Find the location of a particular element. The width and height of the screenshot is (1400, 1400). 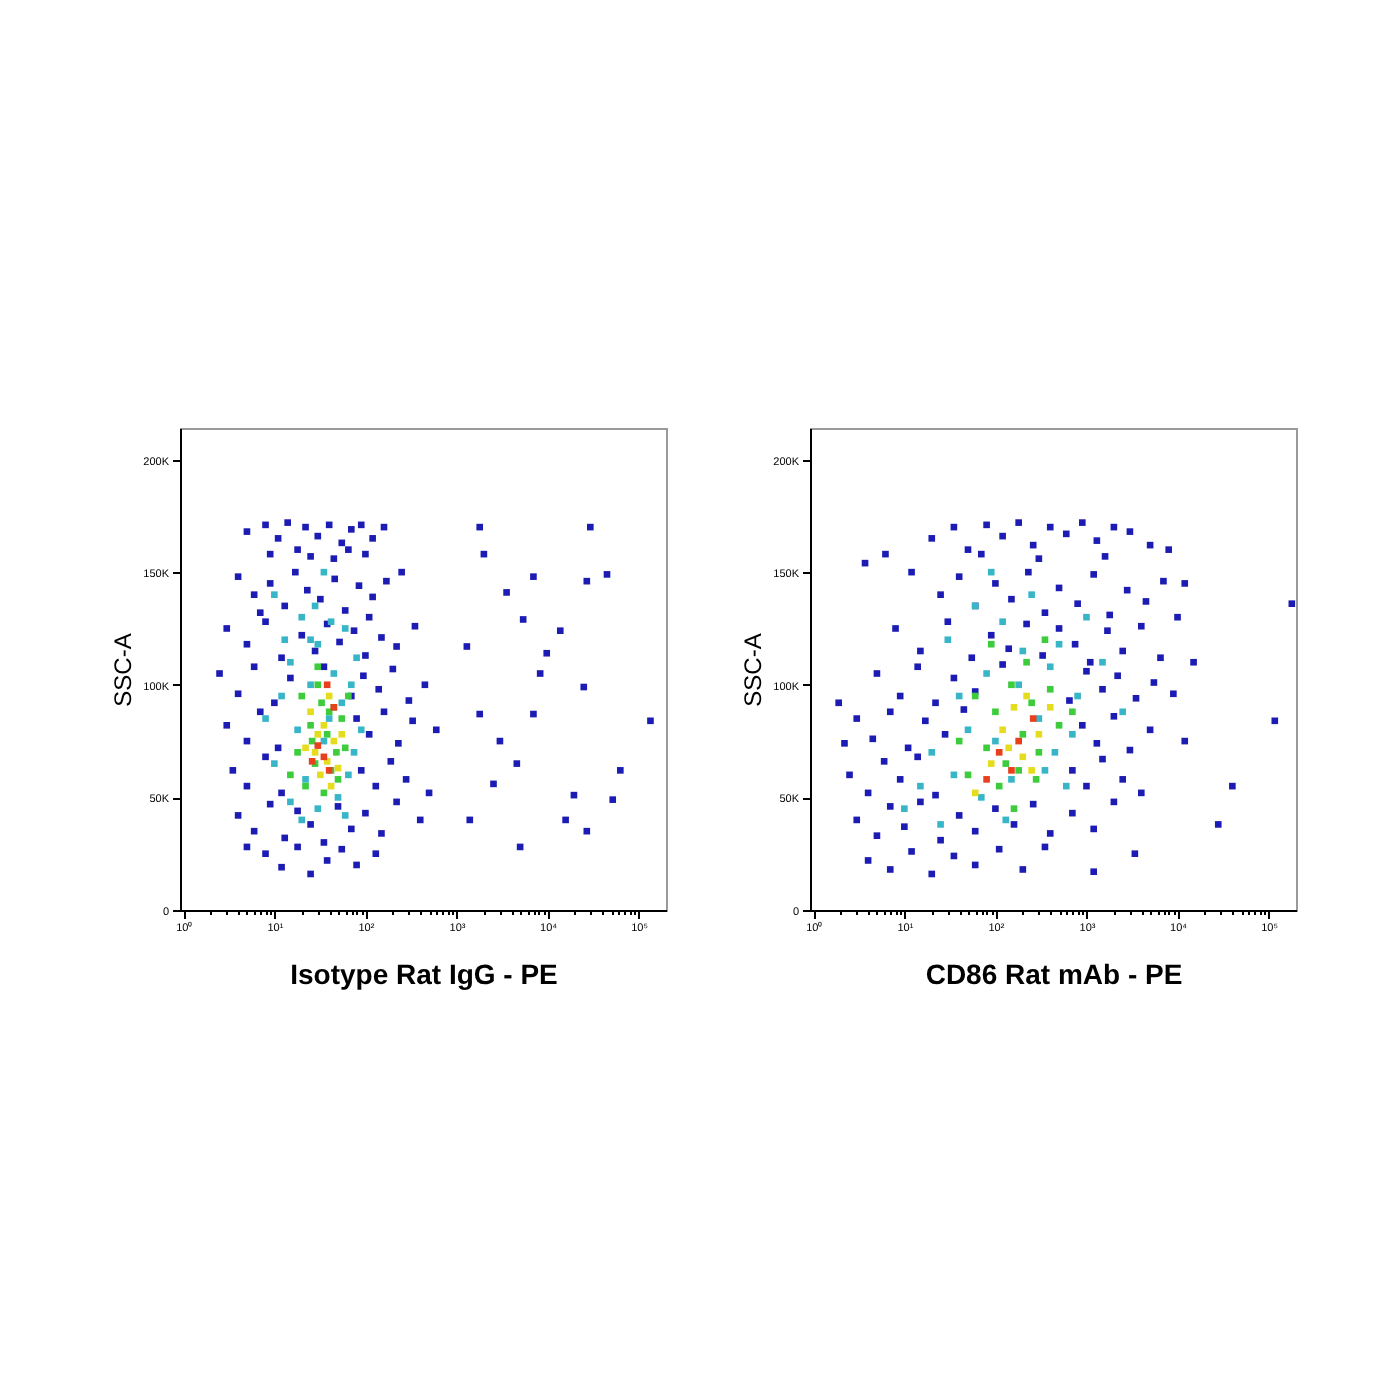

x-axis-title: CD86 Rat mAb - PE is located at coordinates (1054, 974).